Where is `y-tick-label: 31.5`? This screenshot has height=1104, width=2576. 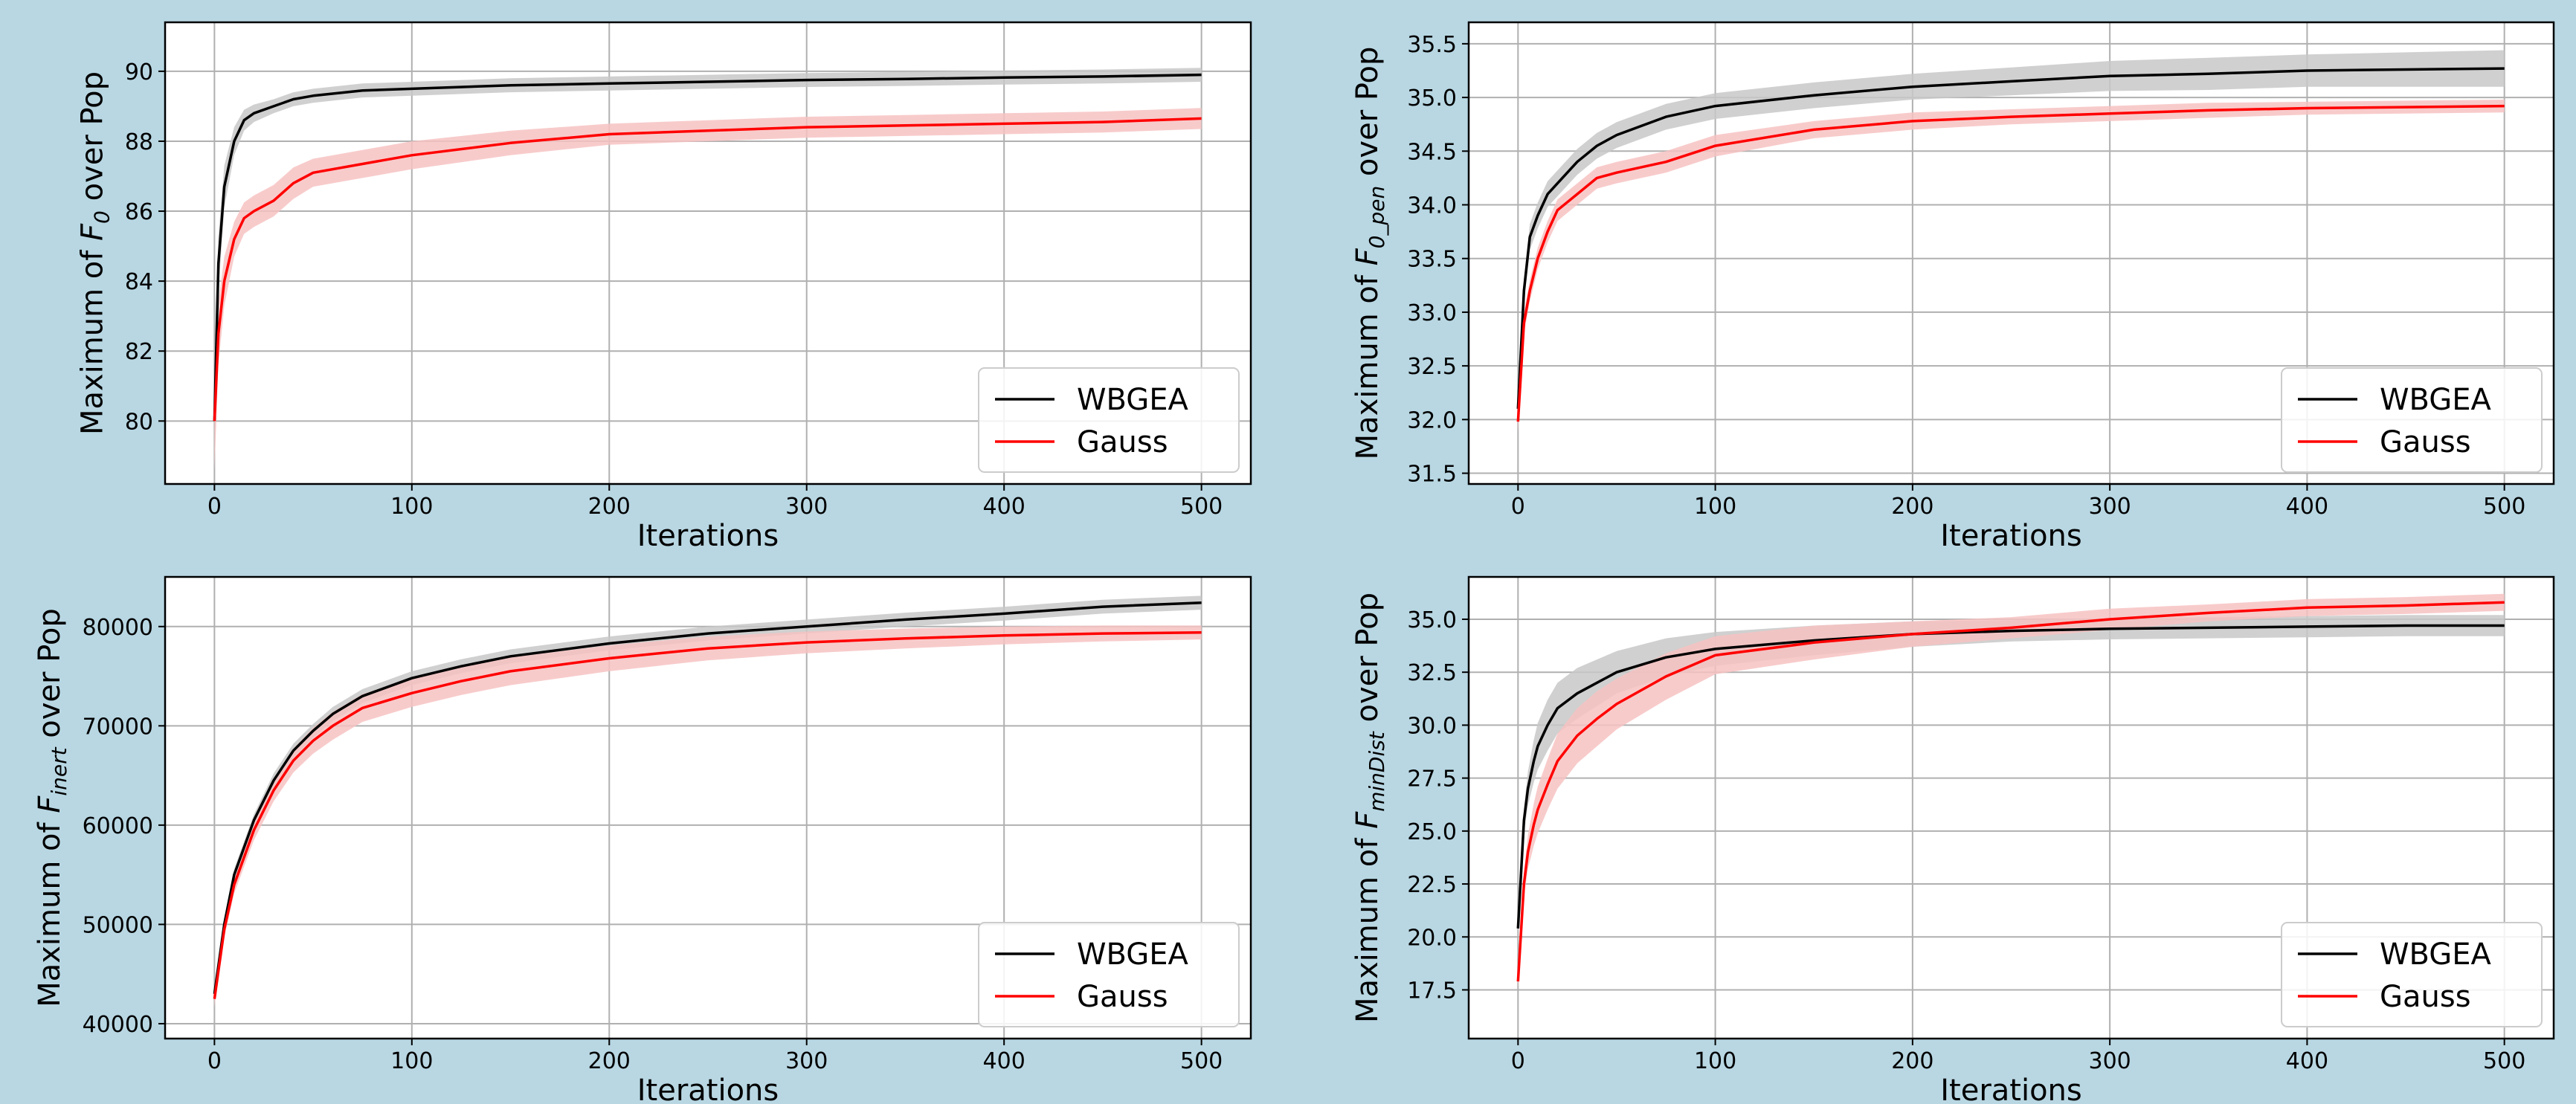
y-tick-label: 31.5 is located at coordinates (1432, 475).